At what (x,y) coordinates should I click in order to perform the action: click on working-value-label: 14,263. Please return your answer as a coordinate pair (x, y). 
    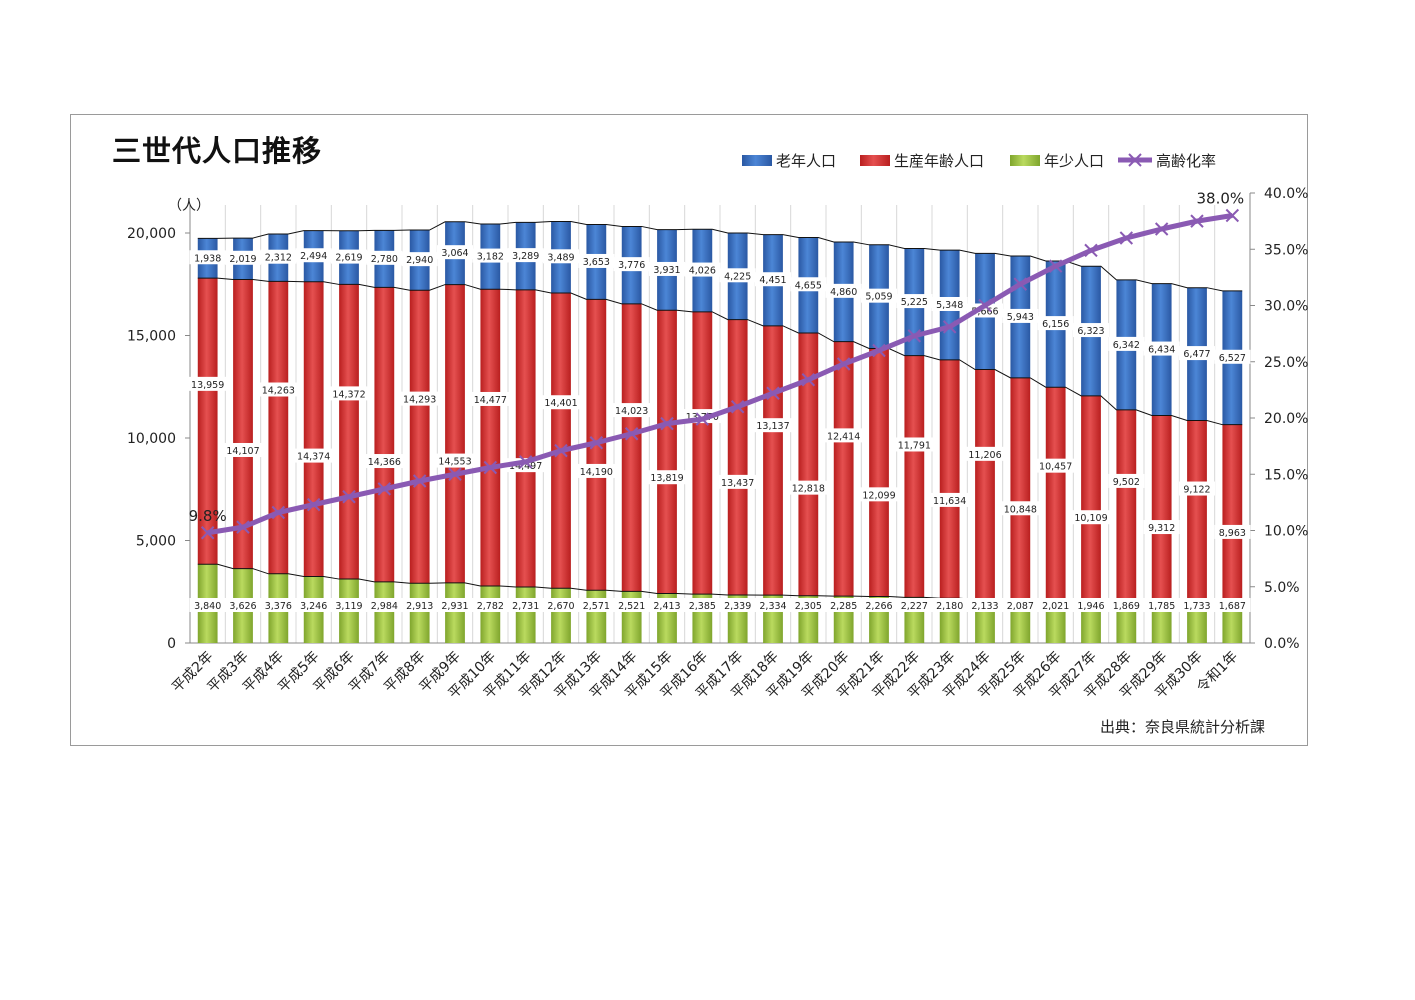
    Looking at the image, I should click on (278, 391).